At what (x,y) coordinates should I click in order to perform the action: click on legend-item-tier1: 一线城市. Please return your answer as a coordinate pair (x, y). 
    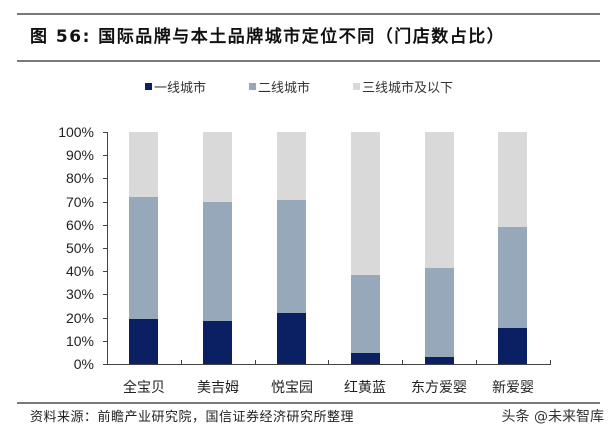
    Looking at the image, I should click on (175, 86).